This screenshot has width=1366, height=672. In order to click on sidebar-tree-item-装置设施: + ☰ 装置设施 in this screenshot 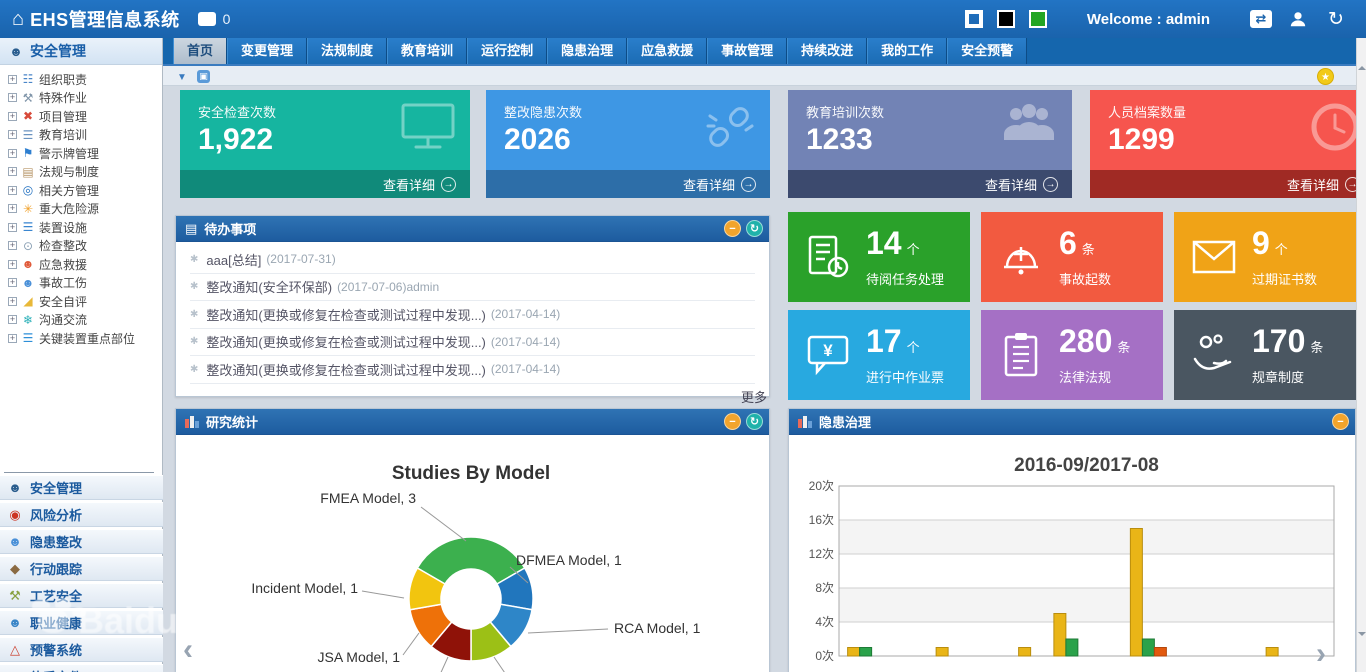, I will do `click(84, 227)`.